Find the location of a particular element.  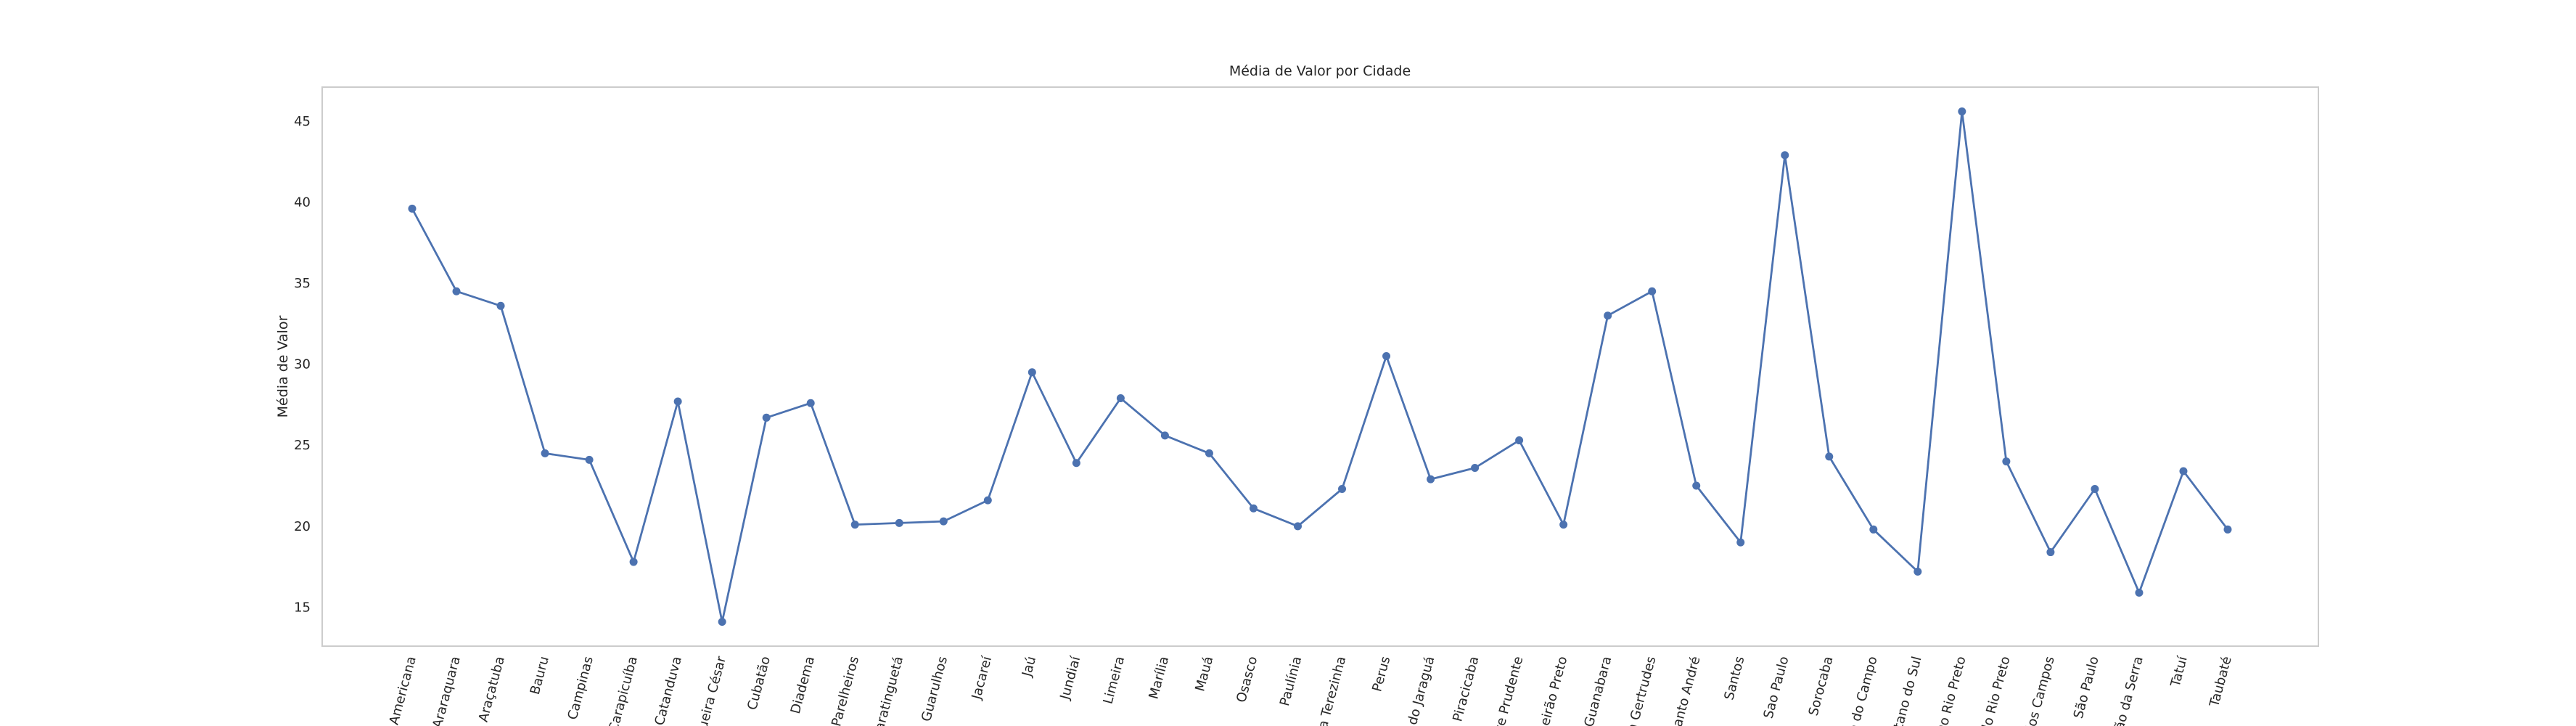

y-tick-label: 25 is located at coordinates (302, 445).